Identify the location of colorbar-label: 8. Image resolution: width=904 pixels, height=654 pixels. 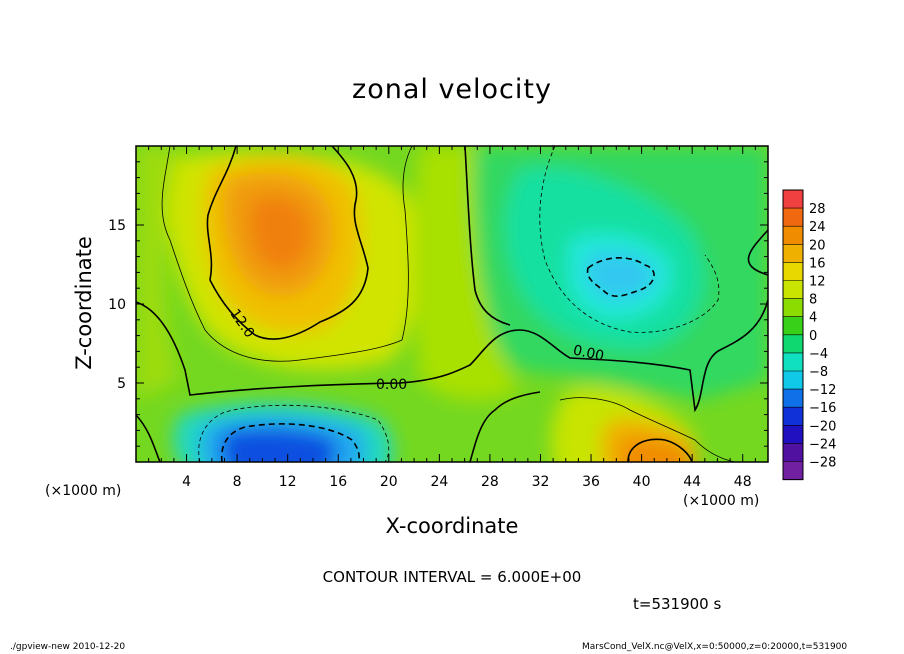
(813, 300).